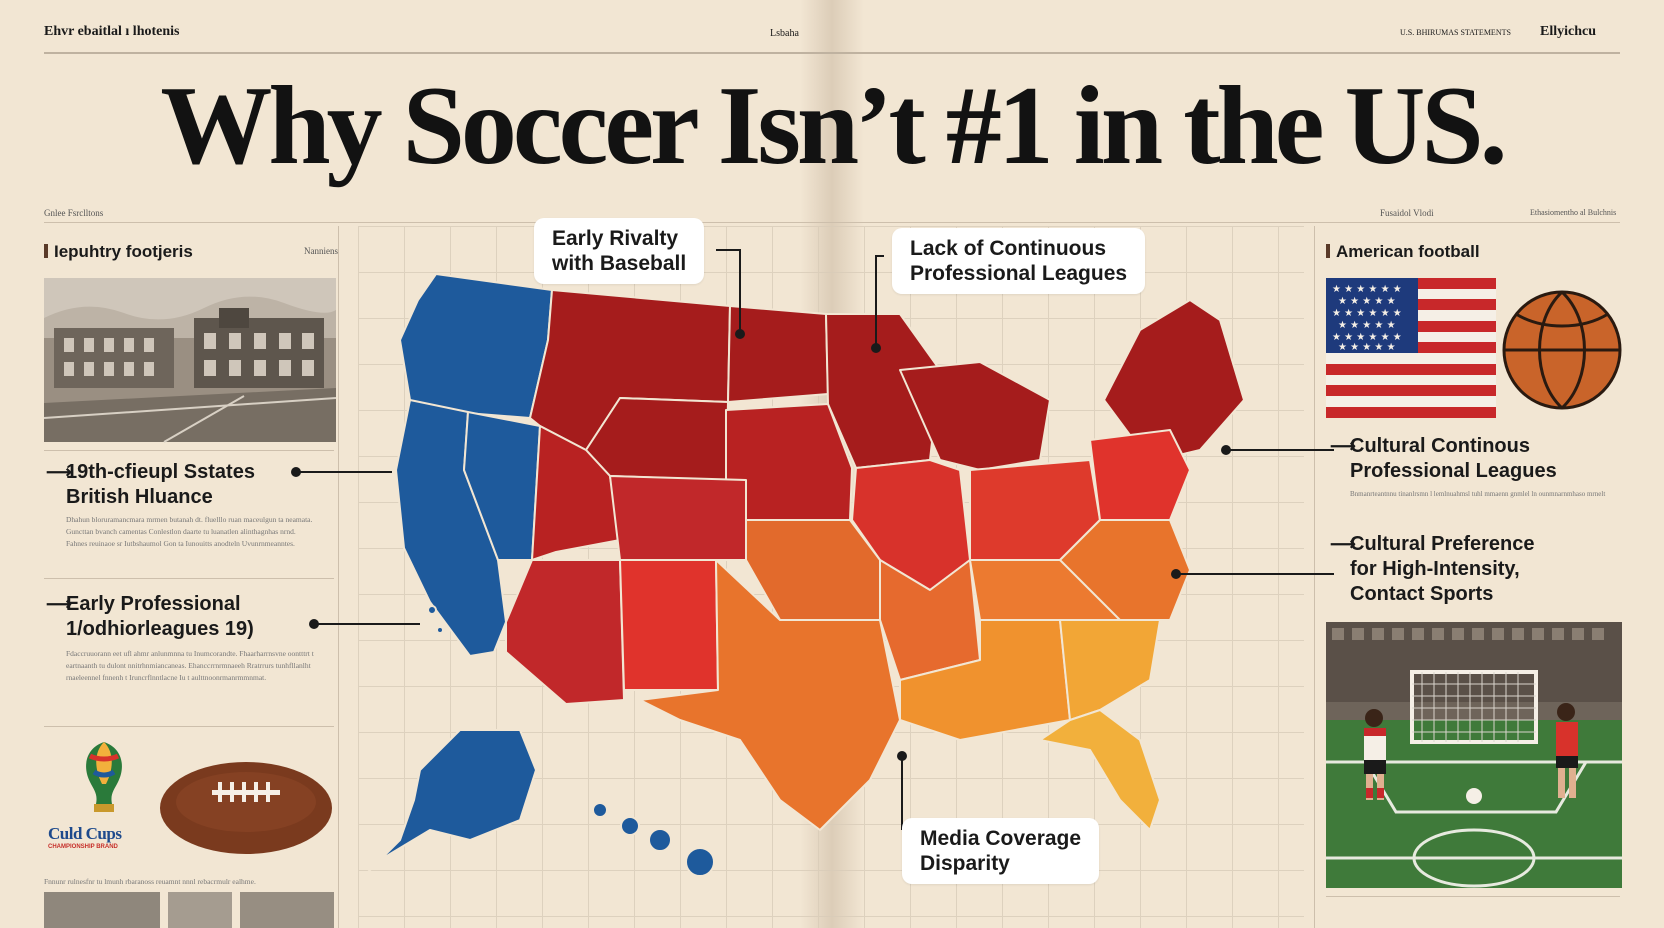  What do you see at coordinates (975, 416) in the screenshot?
I see `map-region-michigan` at bounding box center [975, 416].